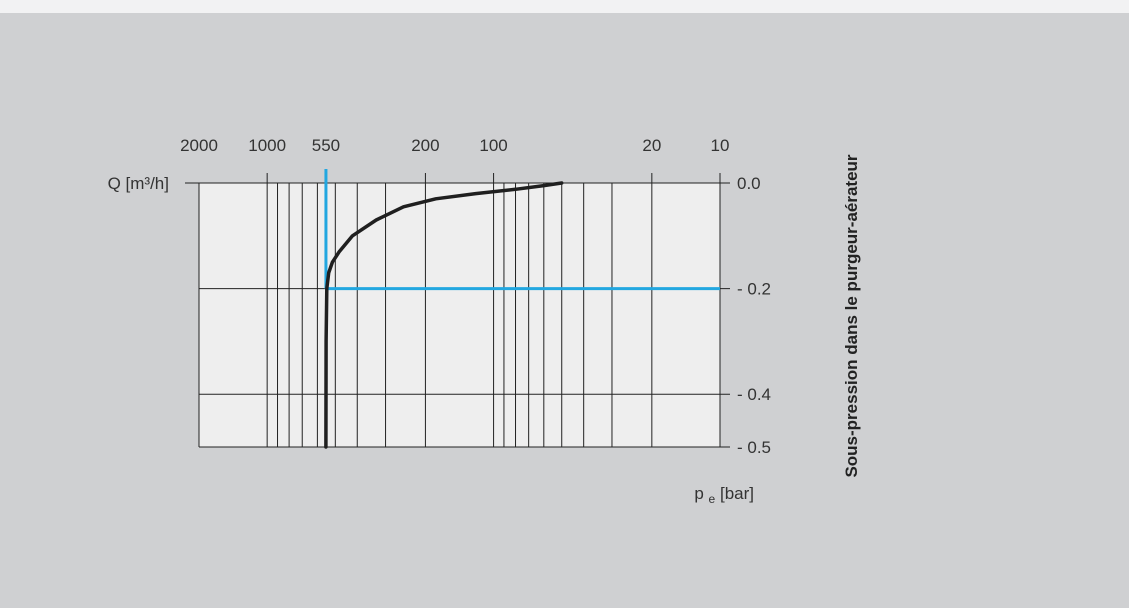  Describe the element at coordinates (199, 145) in the screenshot. I see `x-tick-label: 2000` at that location.